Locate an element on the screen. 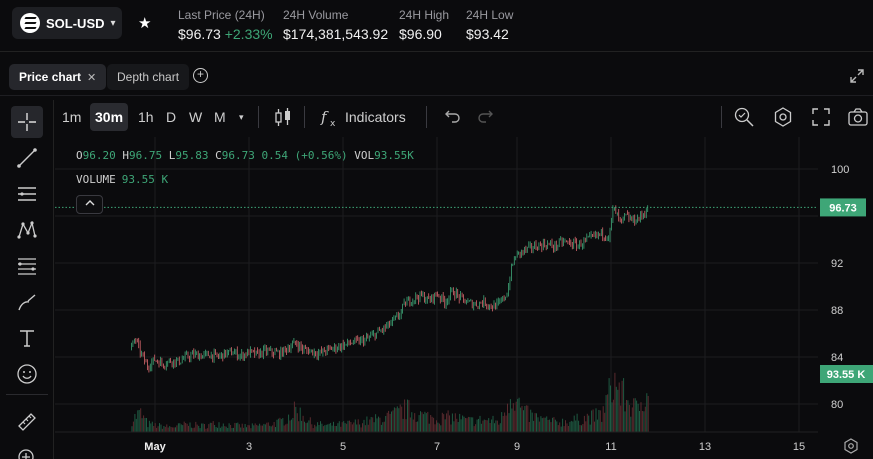 The image size is (873, 459). last-price-stat: Last Price (24H) $96.73 +2.33% is located at coordinates (225, 25).